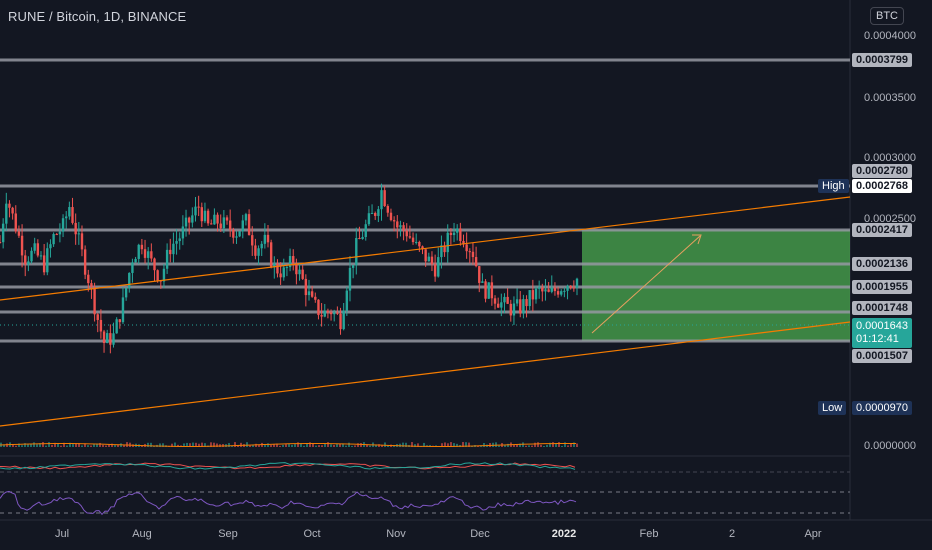 The width and height of the screenshot is (932, 550). I want to click on projection-arrow, so click(646, 284).